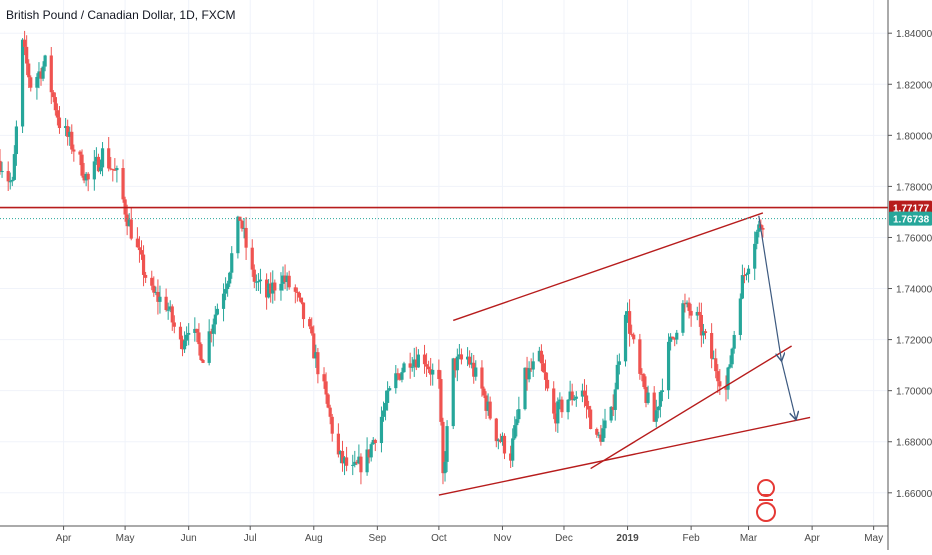  Describe the element at coordinates (189, 538) in the screenshot. I see `x-tick-label: Jun` at that location.